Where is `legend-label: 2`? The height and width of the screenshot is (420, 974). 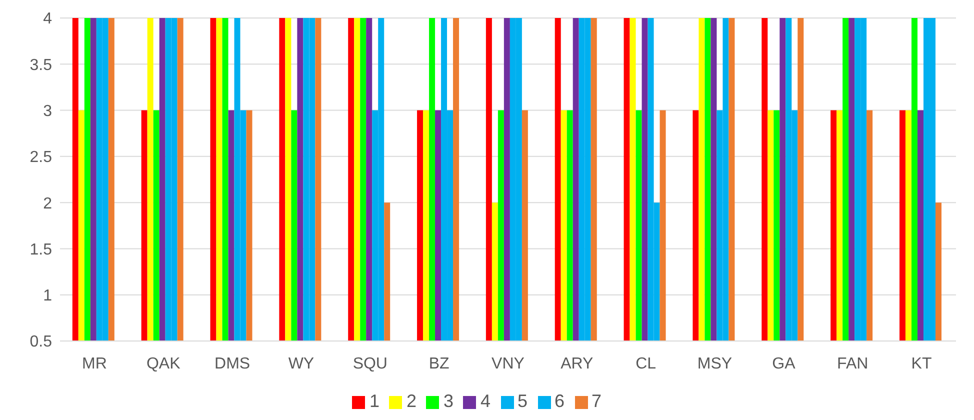 legend-label: 2 is located at coordinates (411, 401).